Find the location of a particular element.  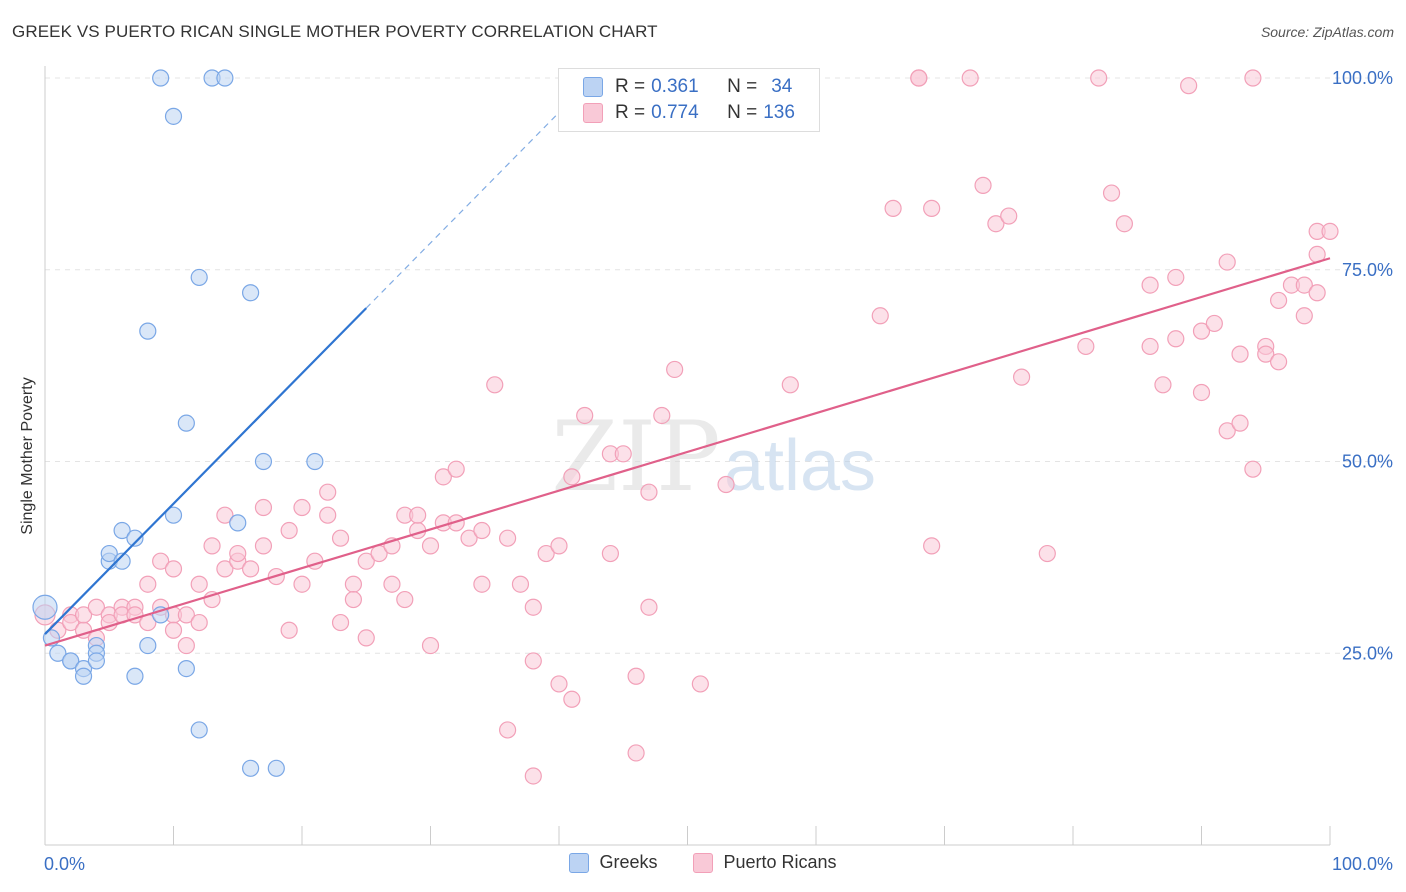

greeks-legend-label: Greeks is located at coordinates (628, 862).